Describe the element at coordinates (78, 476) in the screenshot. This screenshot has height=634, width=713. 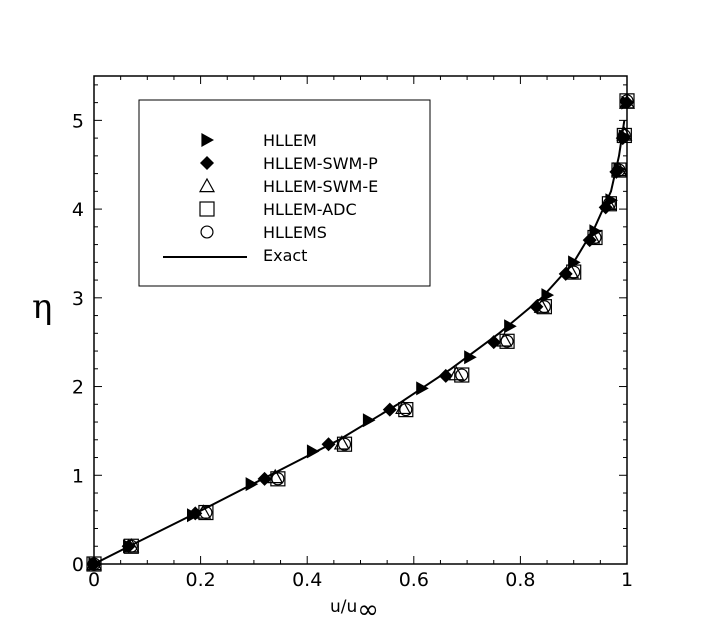
I see `y-tick-label: 1` at that location.